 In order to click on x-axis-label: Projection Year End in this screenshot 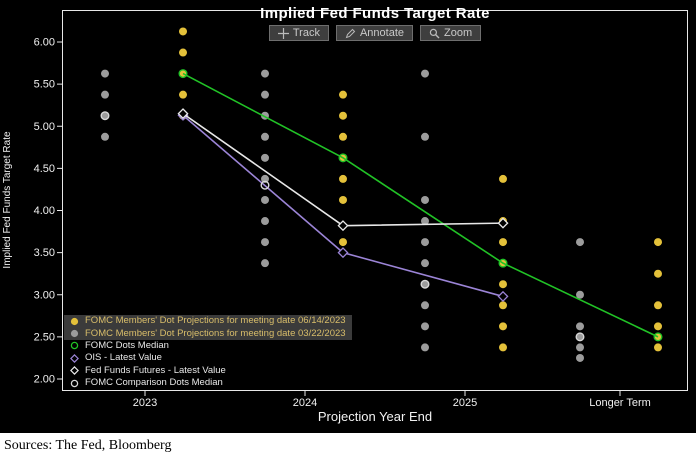, I will do `click(375, 416)`.